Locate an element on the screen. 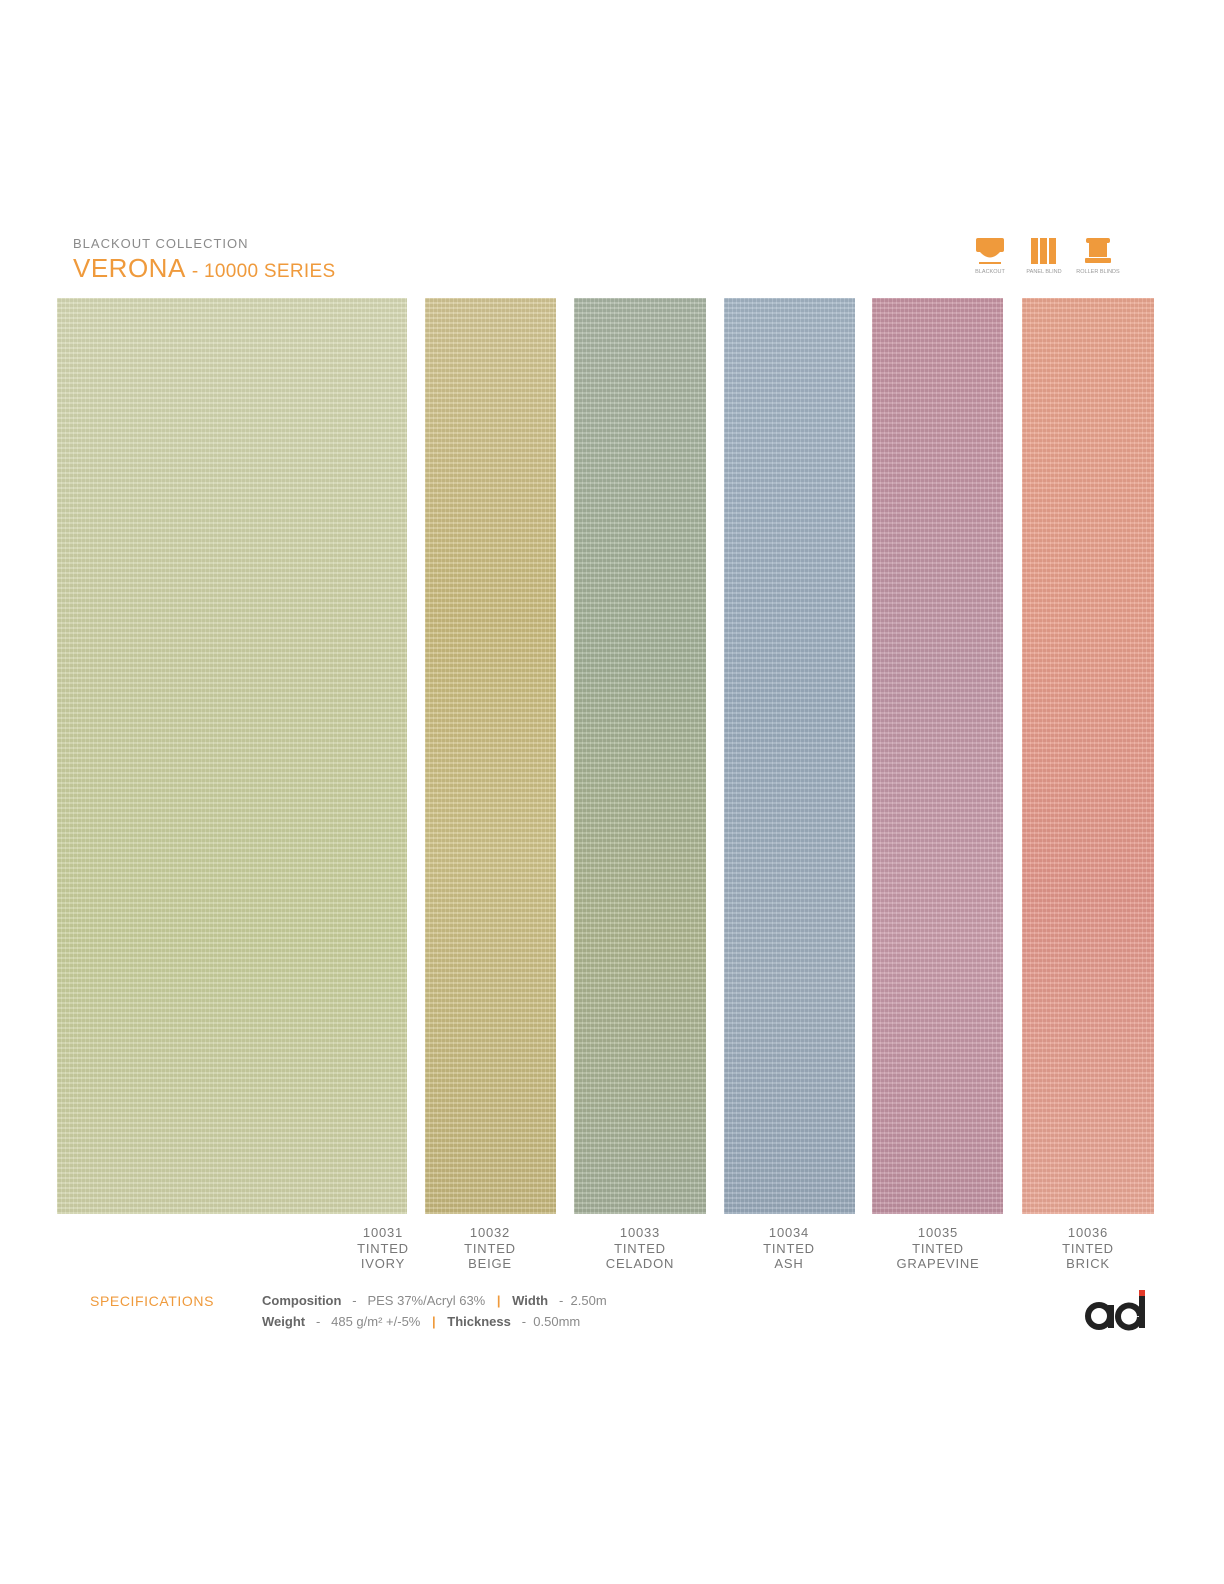  swatch-tinted-brick is located at coordinates (1088, 756).